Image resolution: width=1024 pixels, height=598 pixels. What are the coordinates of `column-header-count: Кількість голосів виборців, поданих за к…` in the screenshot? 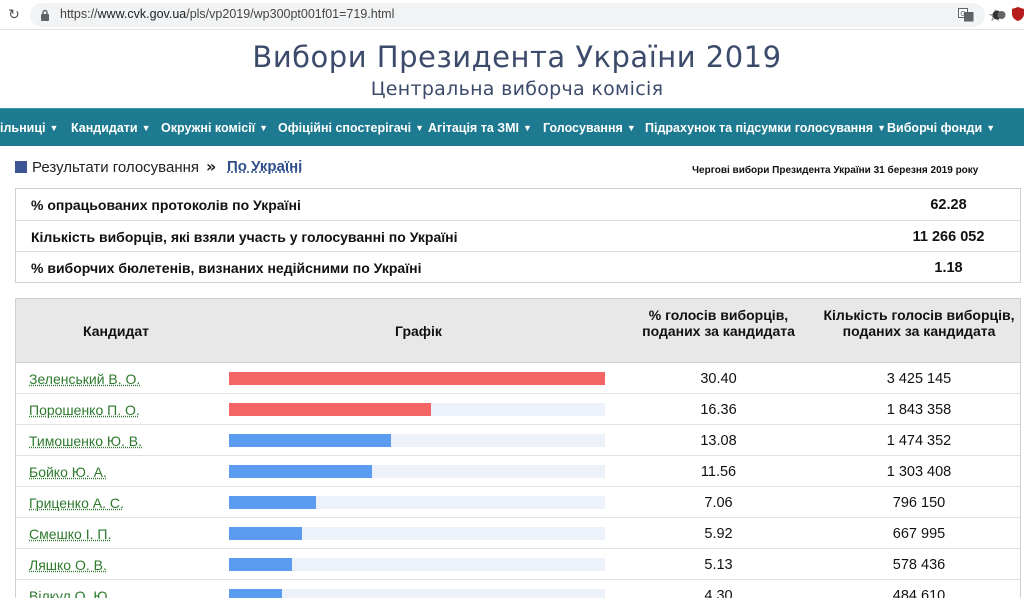 It's located at (919, 323).